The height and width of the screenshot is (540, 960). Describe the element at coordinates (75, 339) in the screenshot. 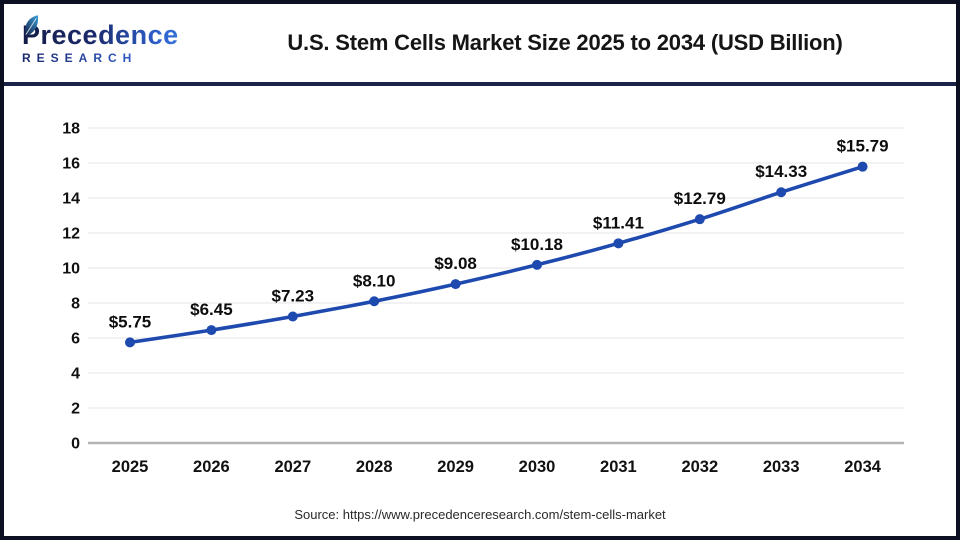

I see `y-tick-label: 6` at that location.